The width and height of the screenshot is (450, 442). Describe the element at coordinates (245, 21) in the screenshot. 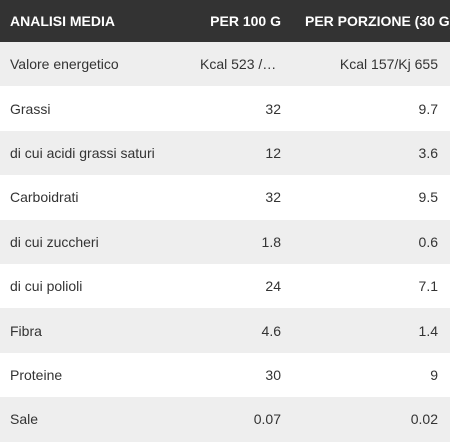

I see `header-per-100g: PER 100 G` at that location.